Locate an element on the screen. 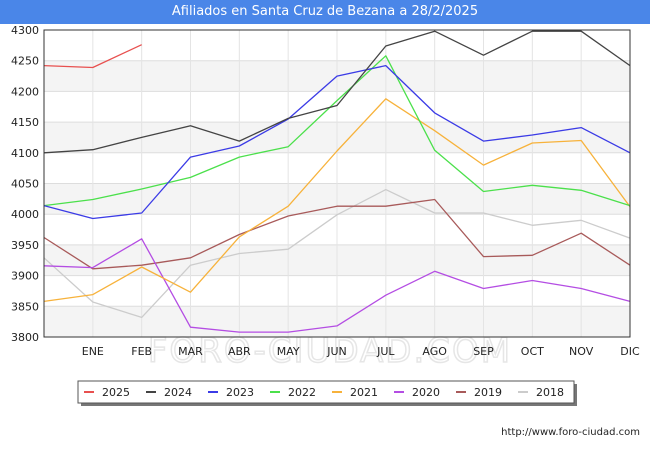  series-line-2025 is located at coordinates (92, 56).